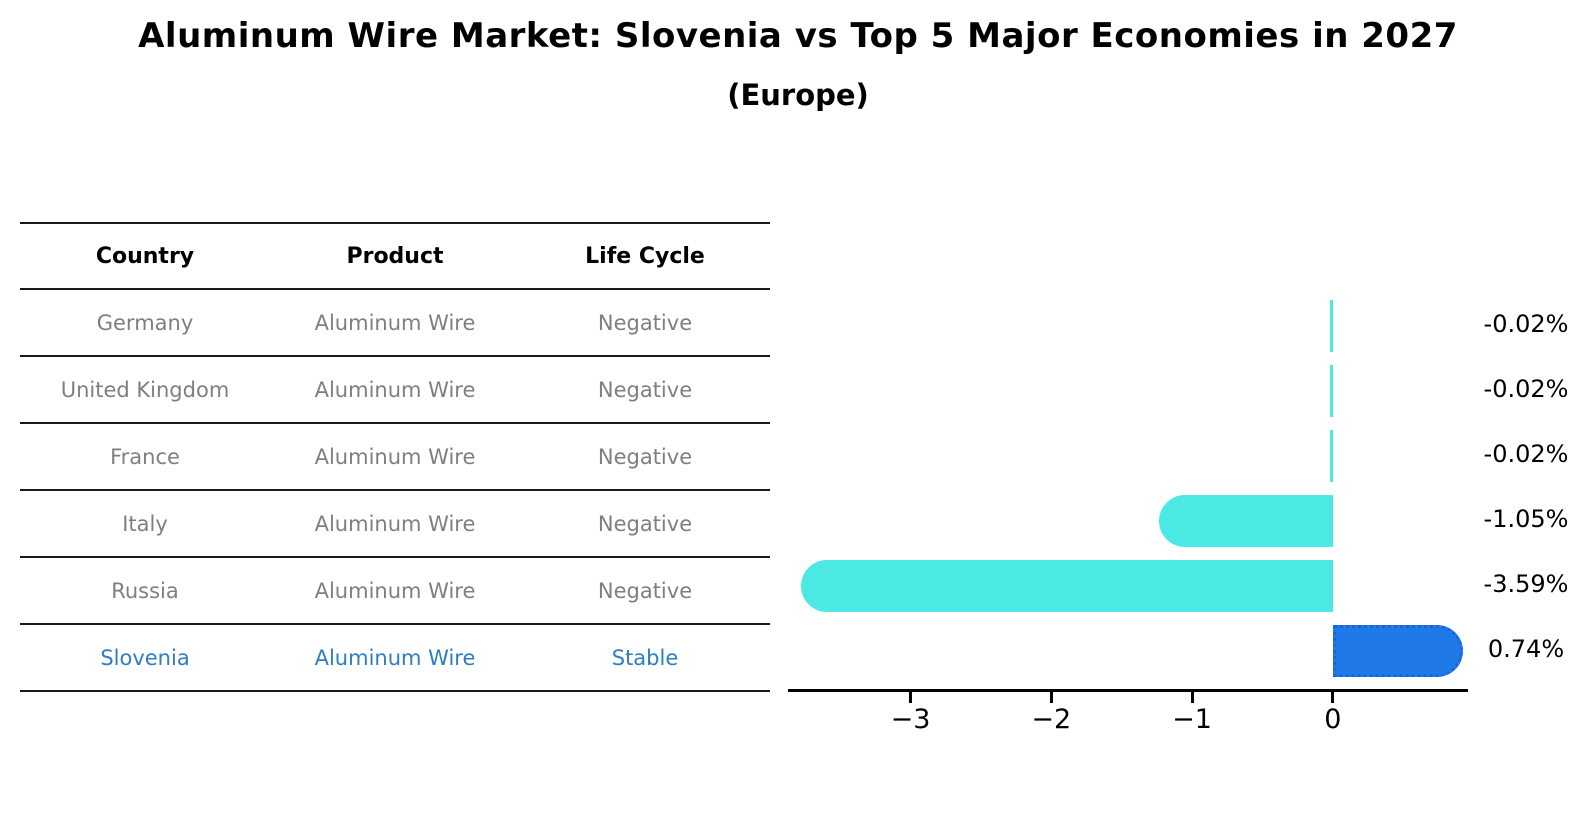 The image size is (1596, 823). I want to click on cell-country: United Kingdom, so click(145, 389).